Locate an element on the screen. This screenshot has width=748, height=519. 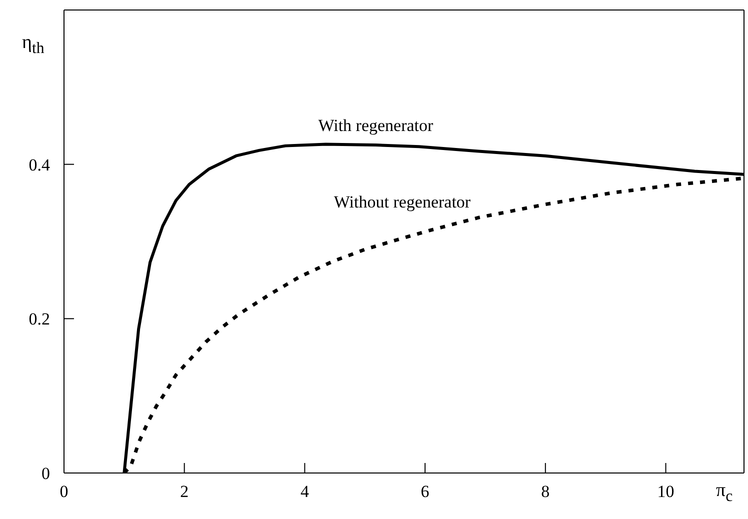
x-tick-label: 0 is located at coordinates (64, 492).